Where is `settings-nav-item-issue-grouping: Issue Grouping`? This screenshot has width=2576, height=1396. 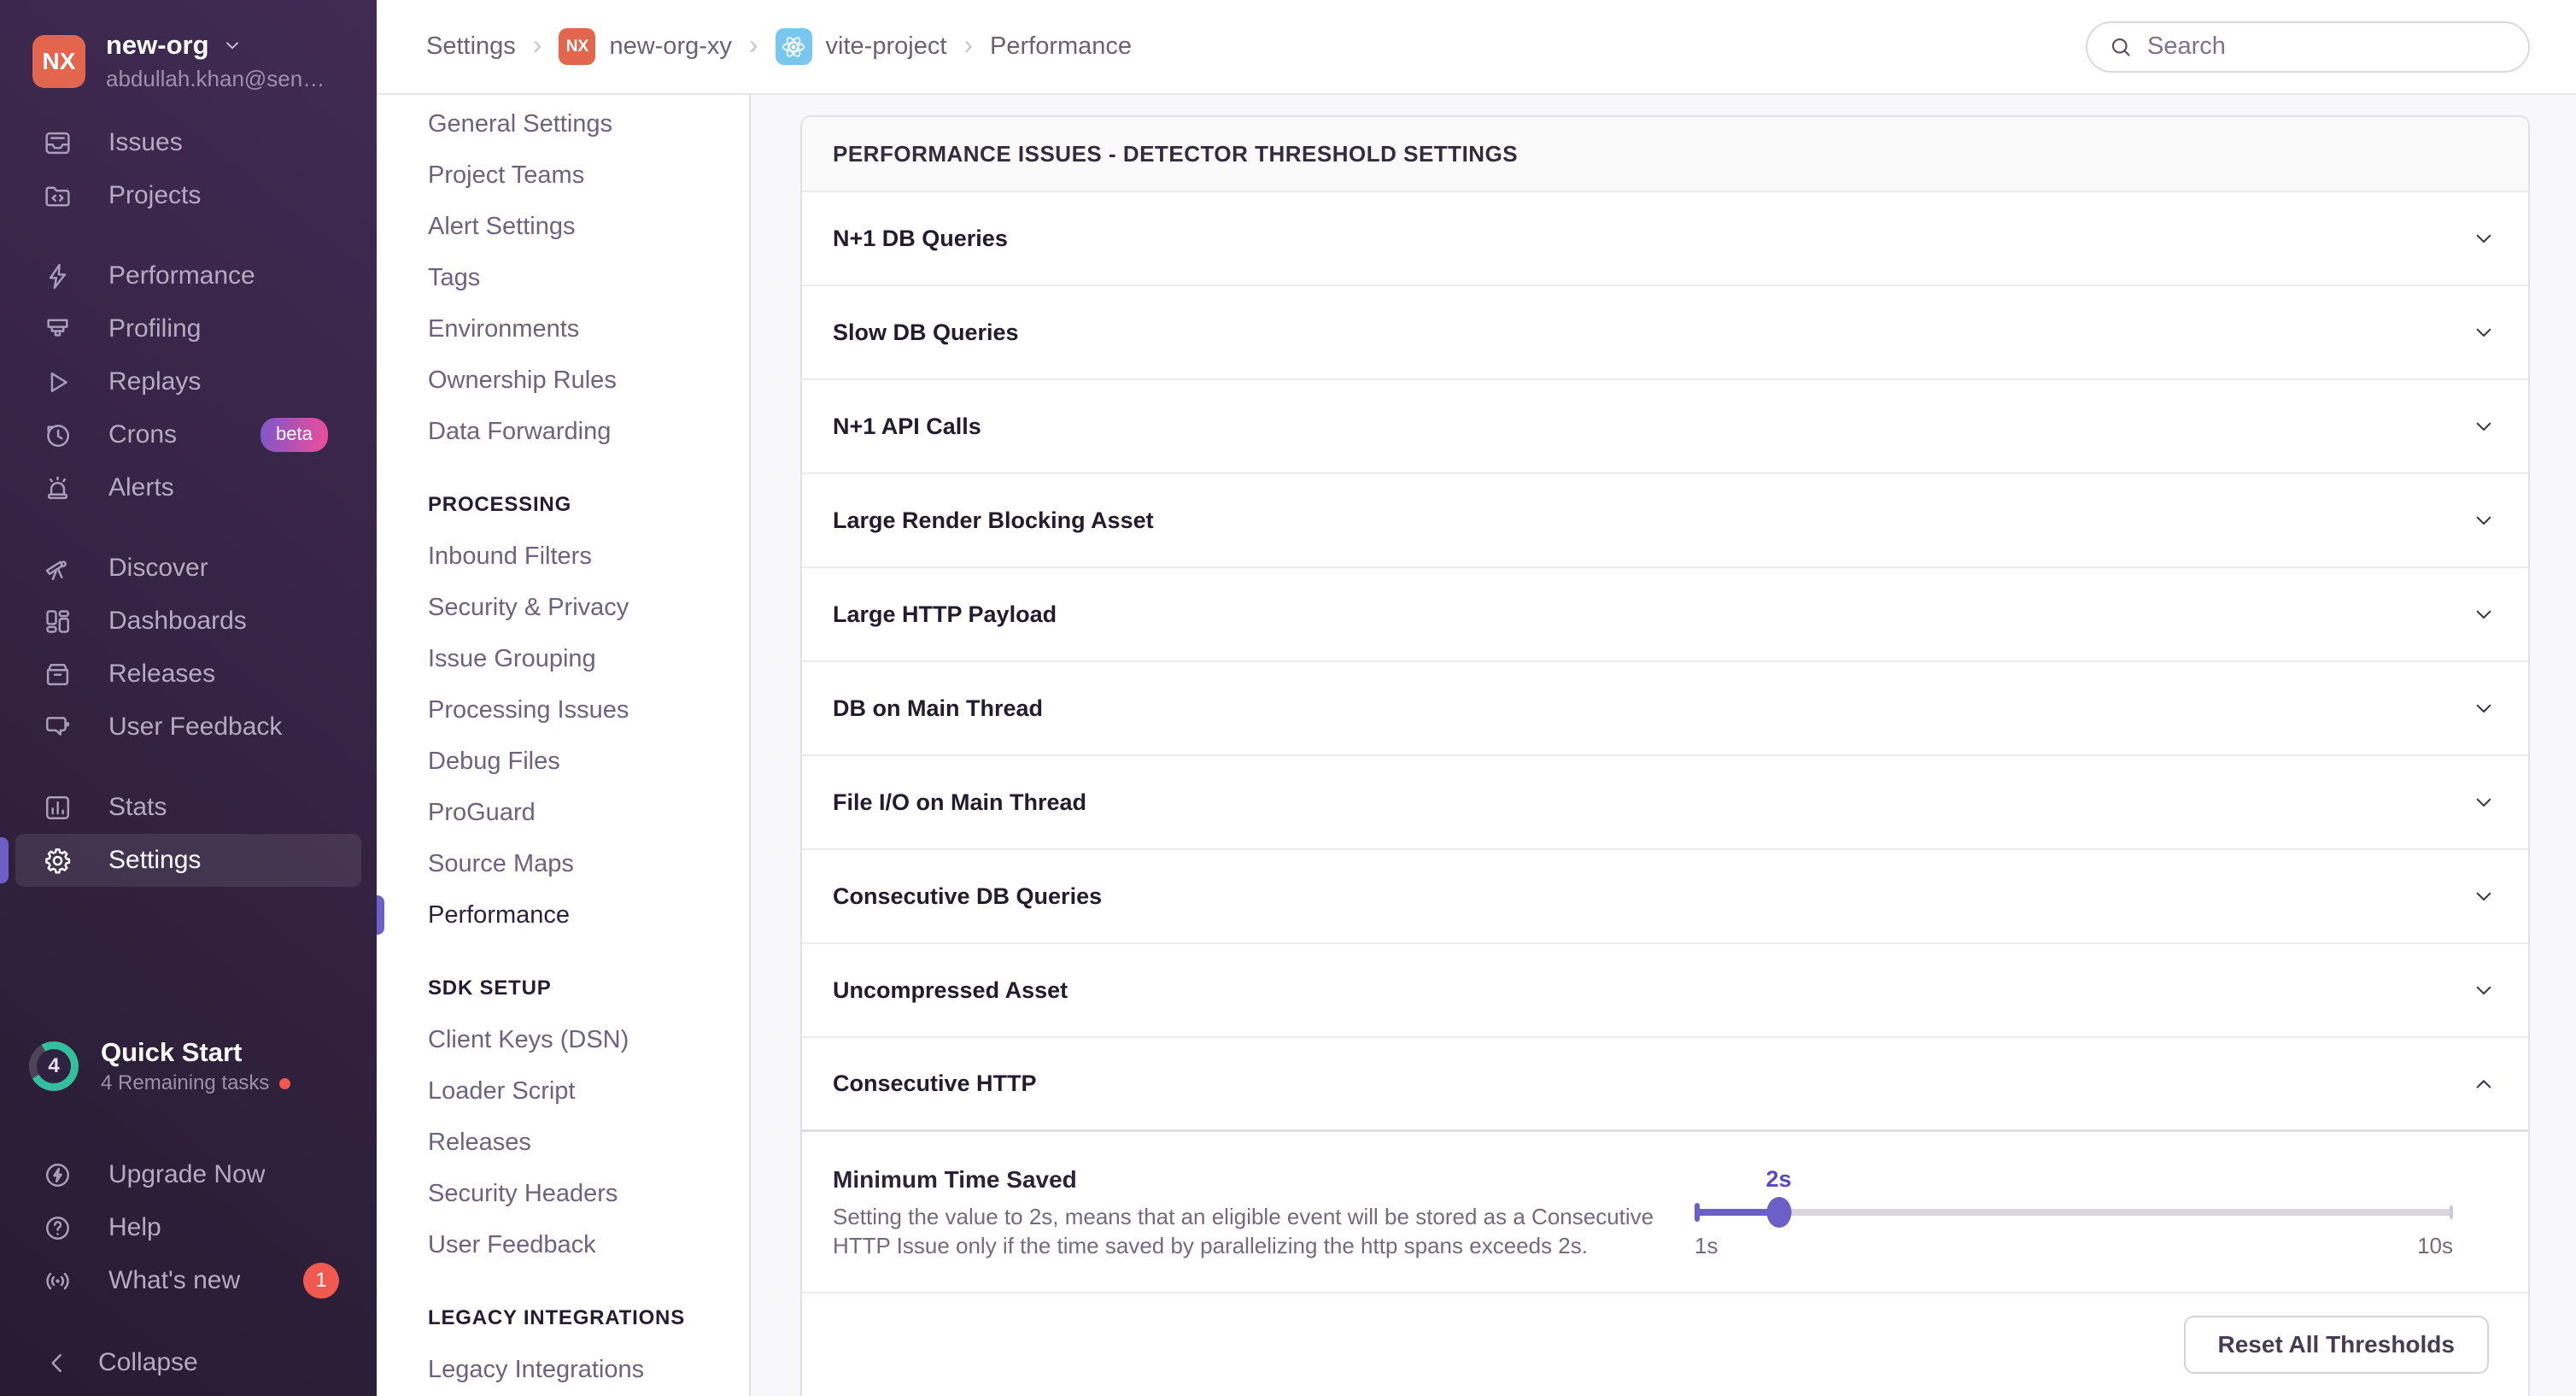 settings-nav-item-issue-grouping: Issue Grouping is located at coordinates (512, 658).